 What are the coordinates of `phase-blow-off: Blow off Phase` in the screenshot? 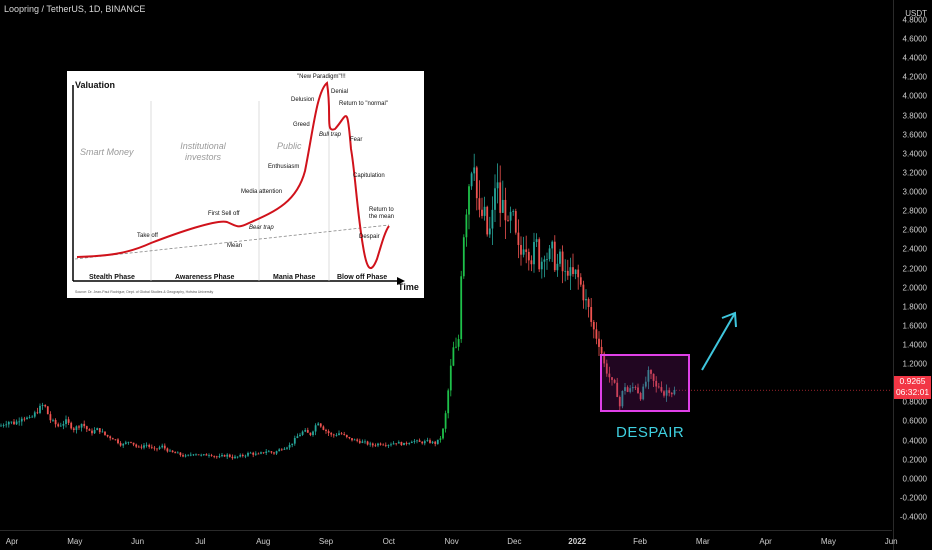 It's located at (362, 277).